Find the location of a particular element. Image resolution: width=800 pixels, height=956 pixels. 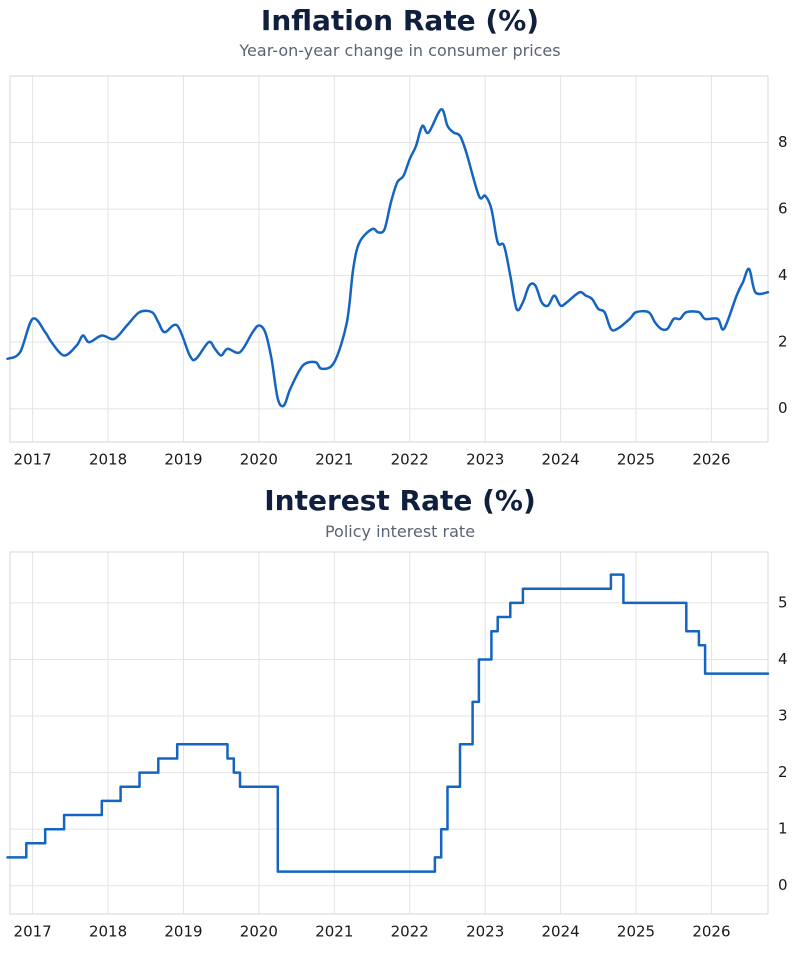

y-tick-label: 1 is located at coordinates (783, 829).